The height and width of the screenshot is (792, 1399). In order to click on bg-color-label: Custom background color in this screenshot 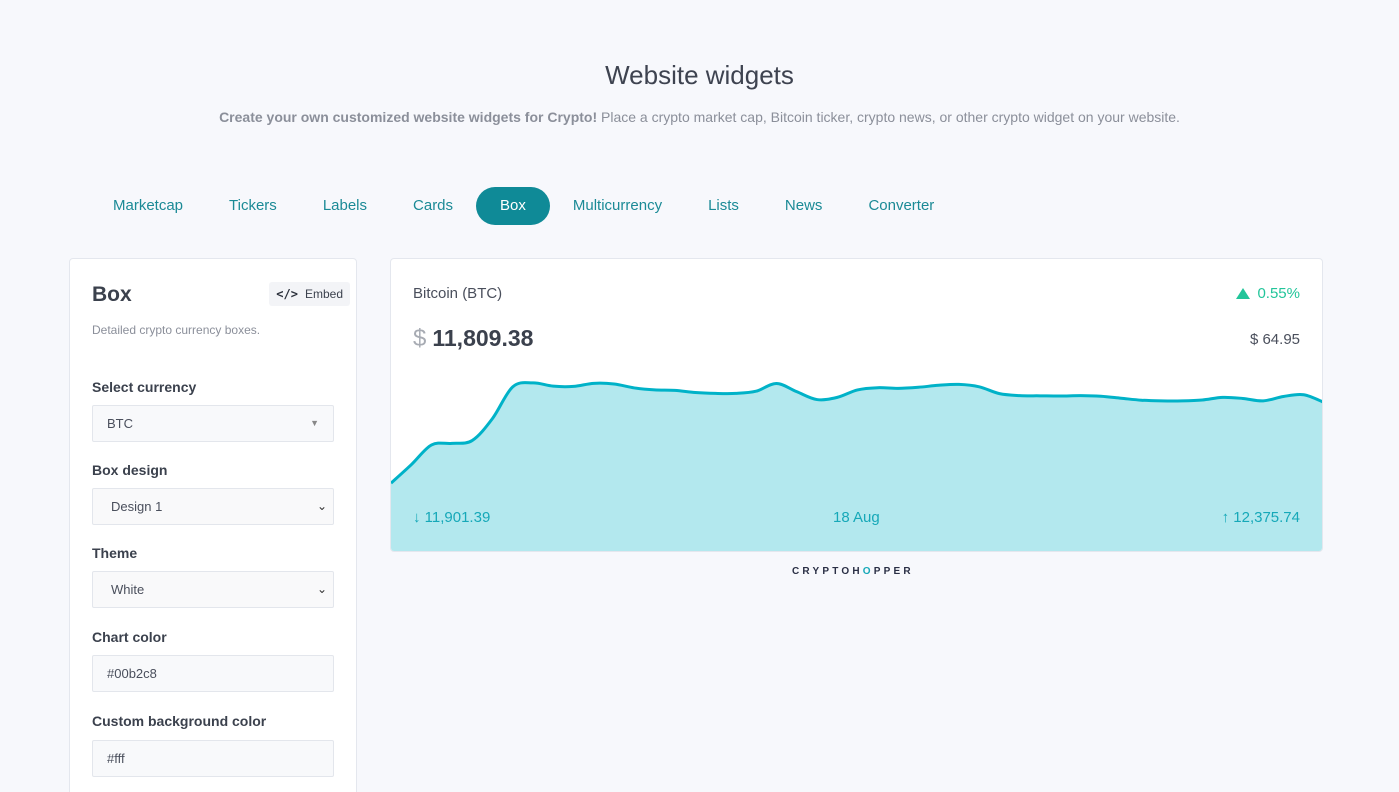, I will do `click(179, 721)`.